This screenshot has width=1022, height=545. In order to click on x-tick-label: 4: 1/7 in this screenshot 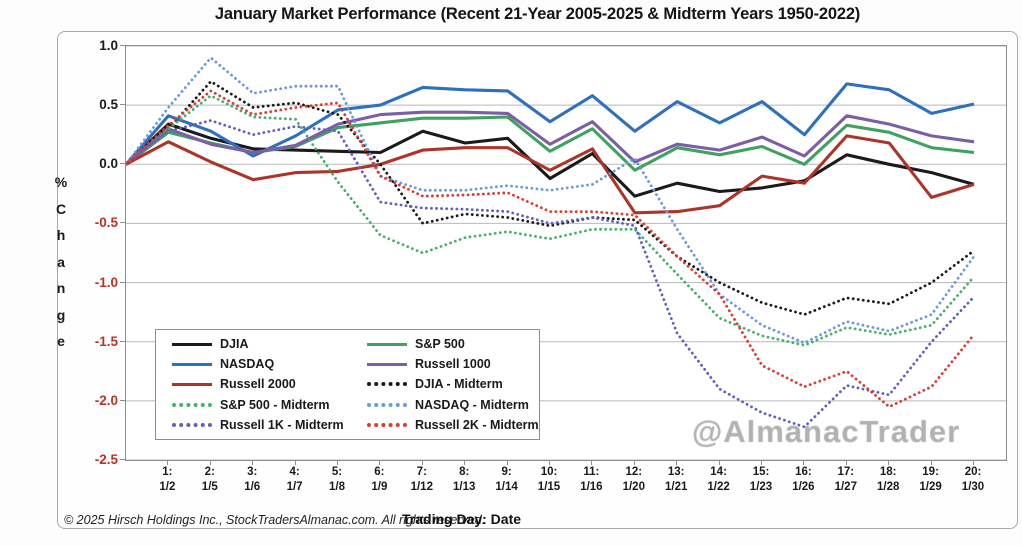, I will do `click(295, 480)`.